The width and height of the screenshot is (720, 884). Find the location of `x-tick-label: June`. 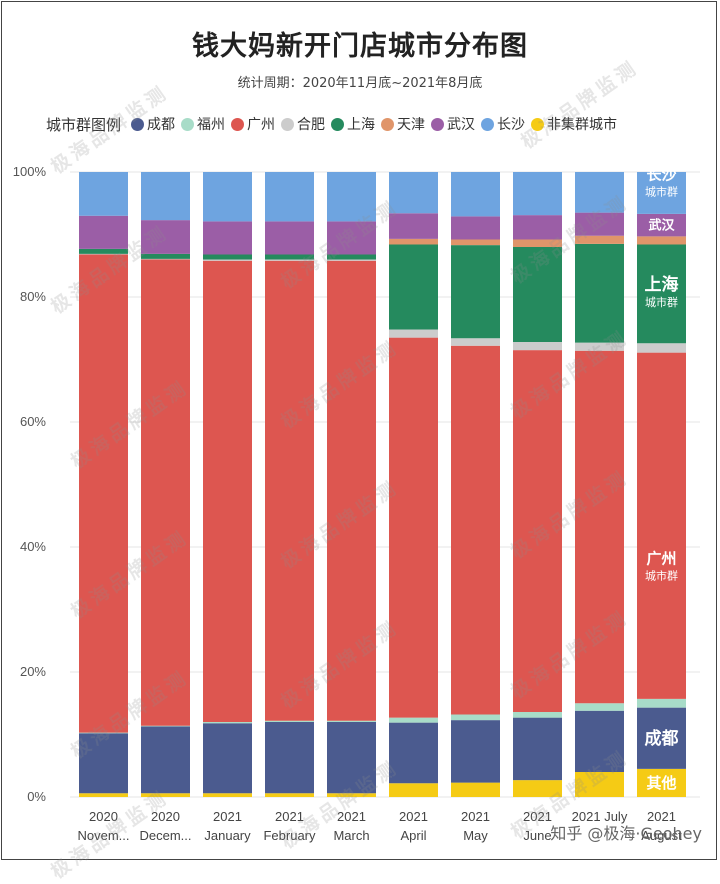

x-tick-label: June is located at coordinates (537, 835).